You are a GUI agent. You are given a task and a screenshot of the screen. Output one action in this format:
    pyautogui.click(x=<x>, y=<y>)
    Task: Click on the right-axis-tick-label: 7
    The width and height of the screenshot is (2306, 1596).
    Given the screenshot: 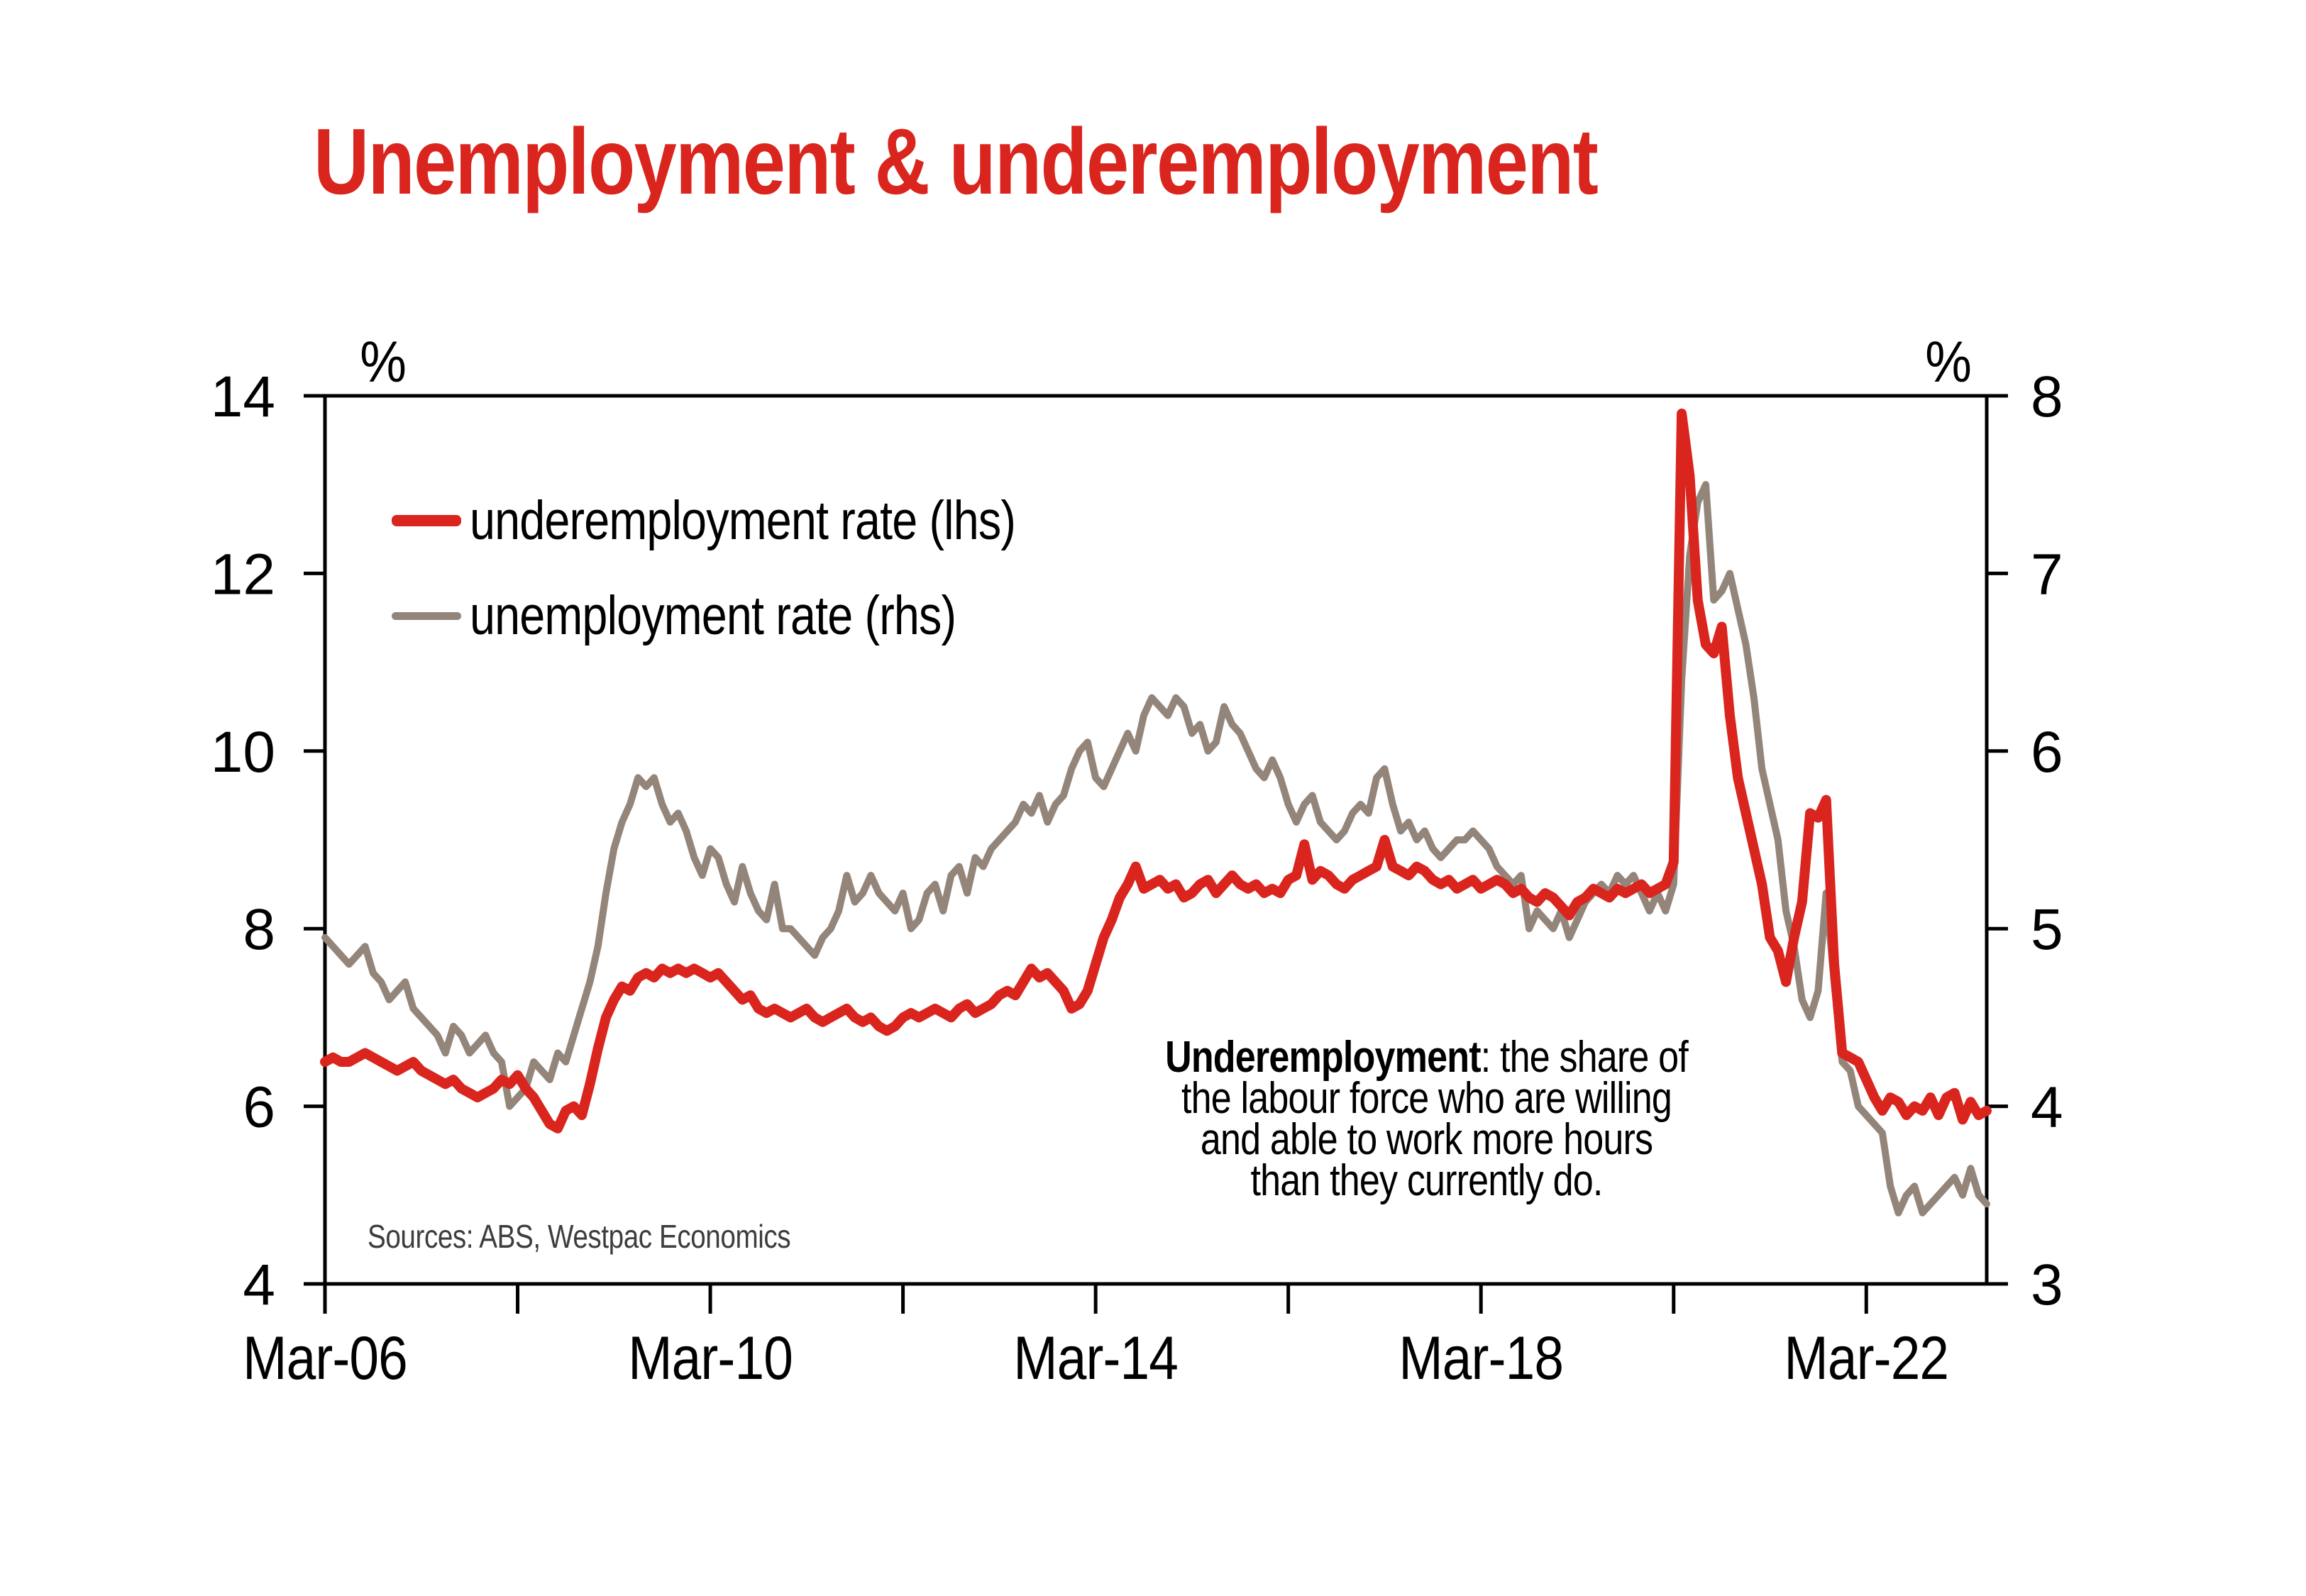 What is the action you would take?
    pyautogui.click(x=2047, y=574)
    